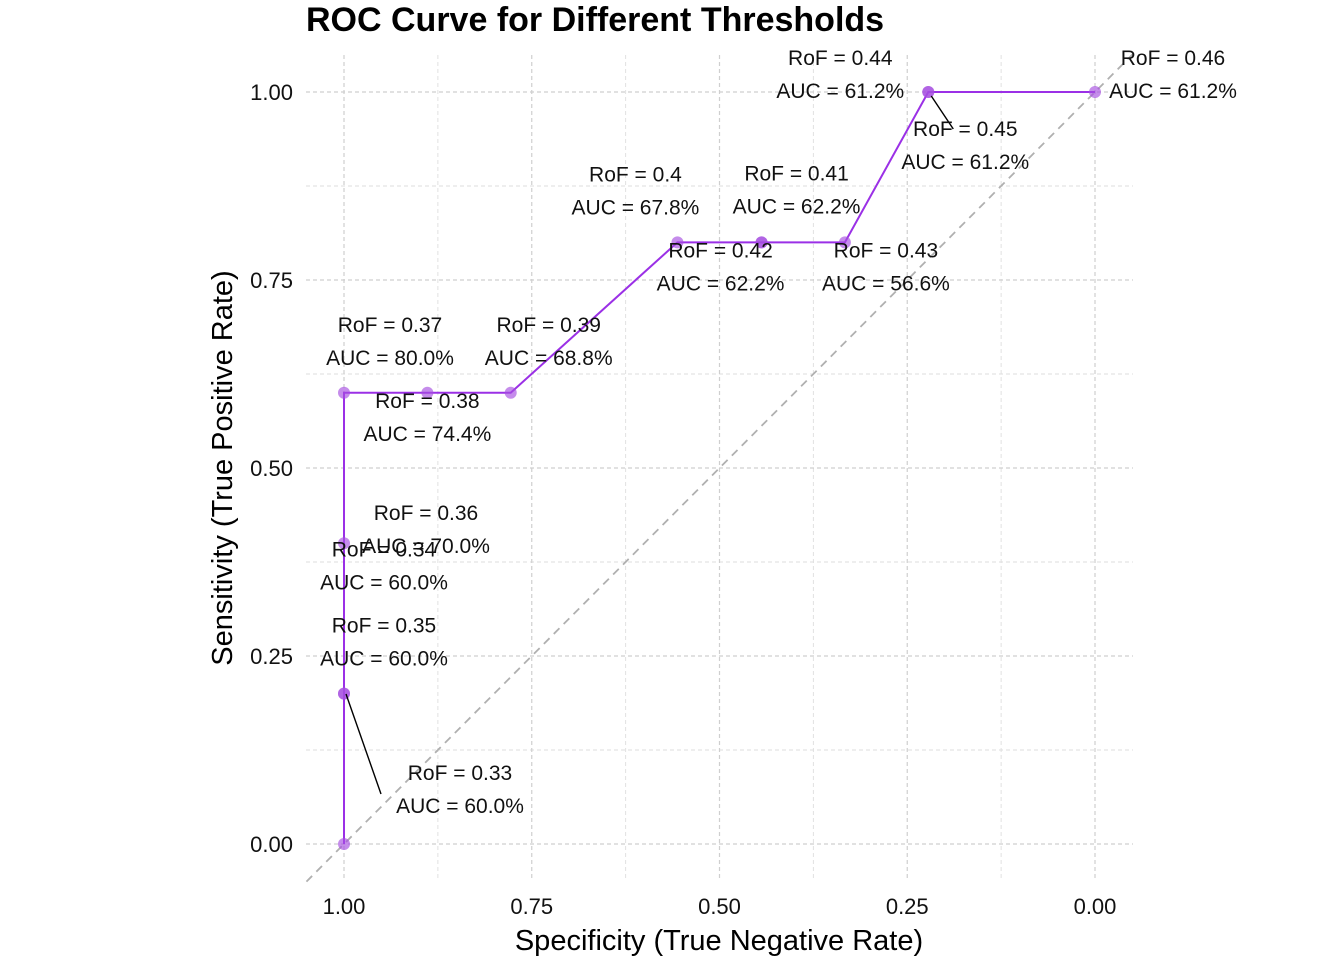 This screenshot has width=1344, height=960. Describe the element at coordinates (1173, 58) in the screenshot. I see `point-label-rof: RoF = 0.46` at that location.